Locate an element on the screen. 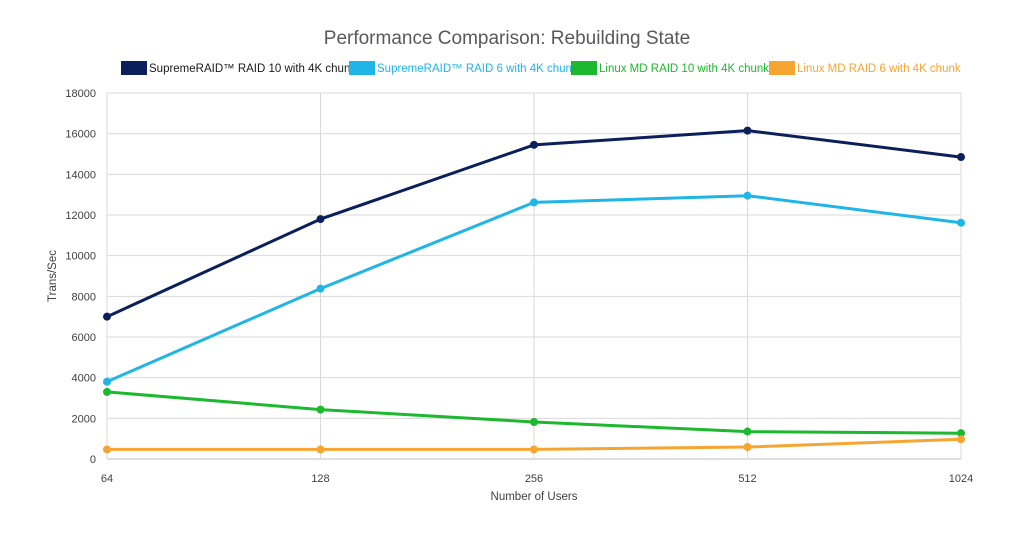 This screenshot has width=1024, height=538. y-tick-label: 4000 is located at coordinates (84, 379).